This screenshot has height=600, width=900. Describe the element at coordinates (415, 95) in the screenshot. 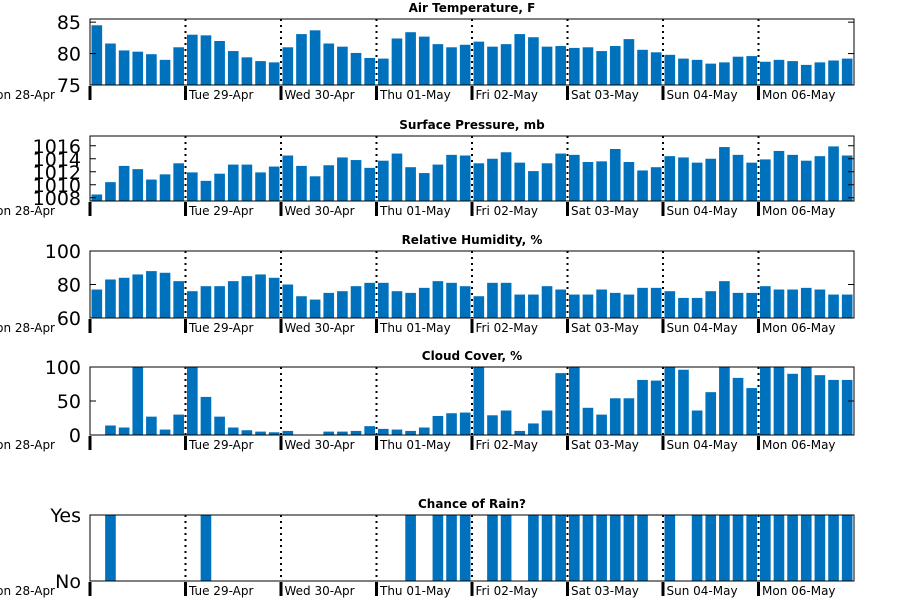

I see `x-tick-label: Thu 01-May` at that location.